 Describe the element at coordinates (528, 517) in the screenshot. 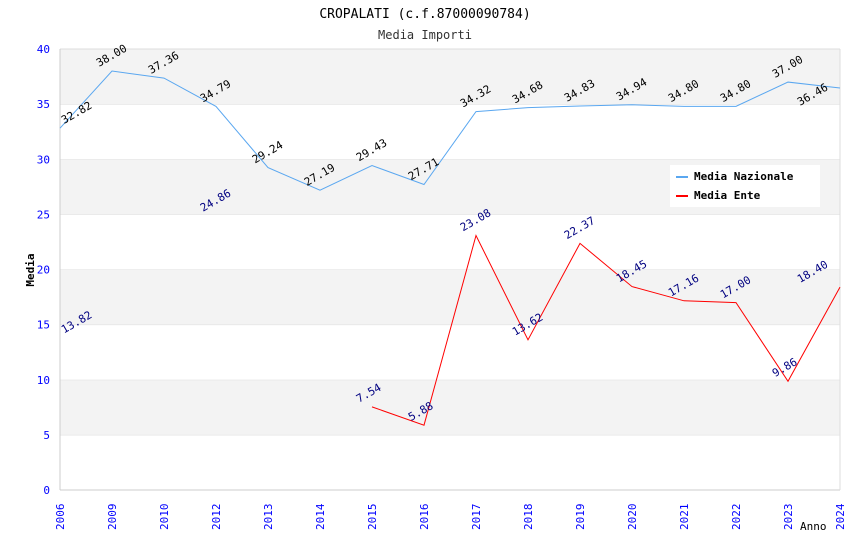

I see `x-tick-label: 2018` at that location.